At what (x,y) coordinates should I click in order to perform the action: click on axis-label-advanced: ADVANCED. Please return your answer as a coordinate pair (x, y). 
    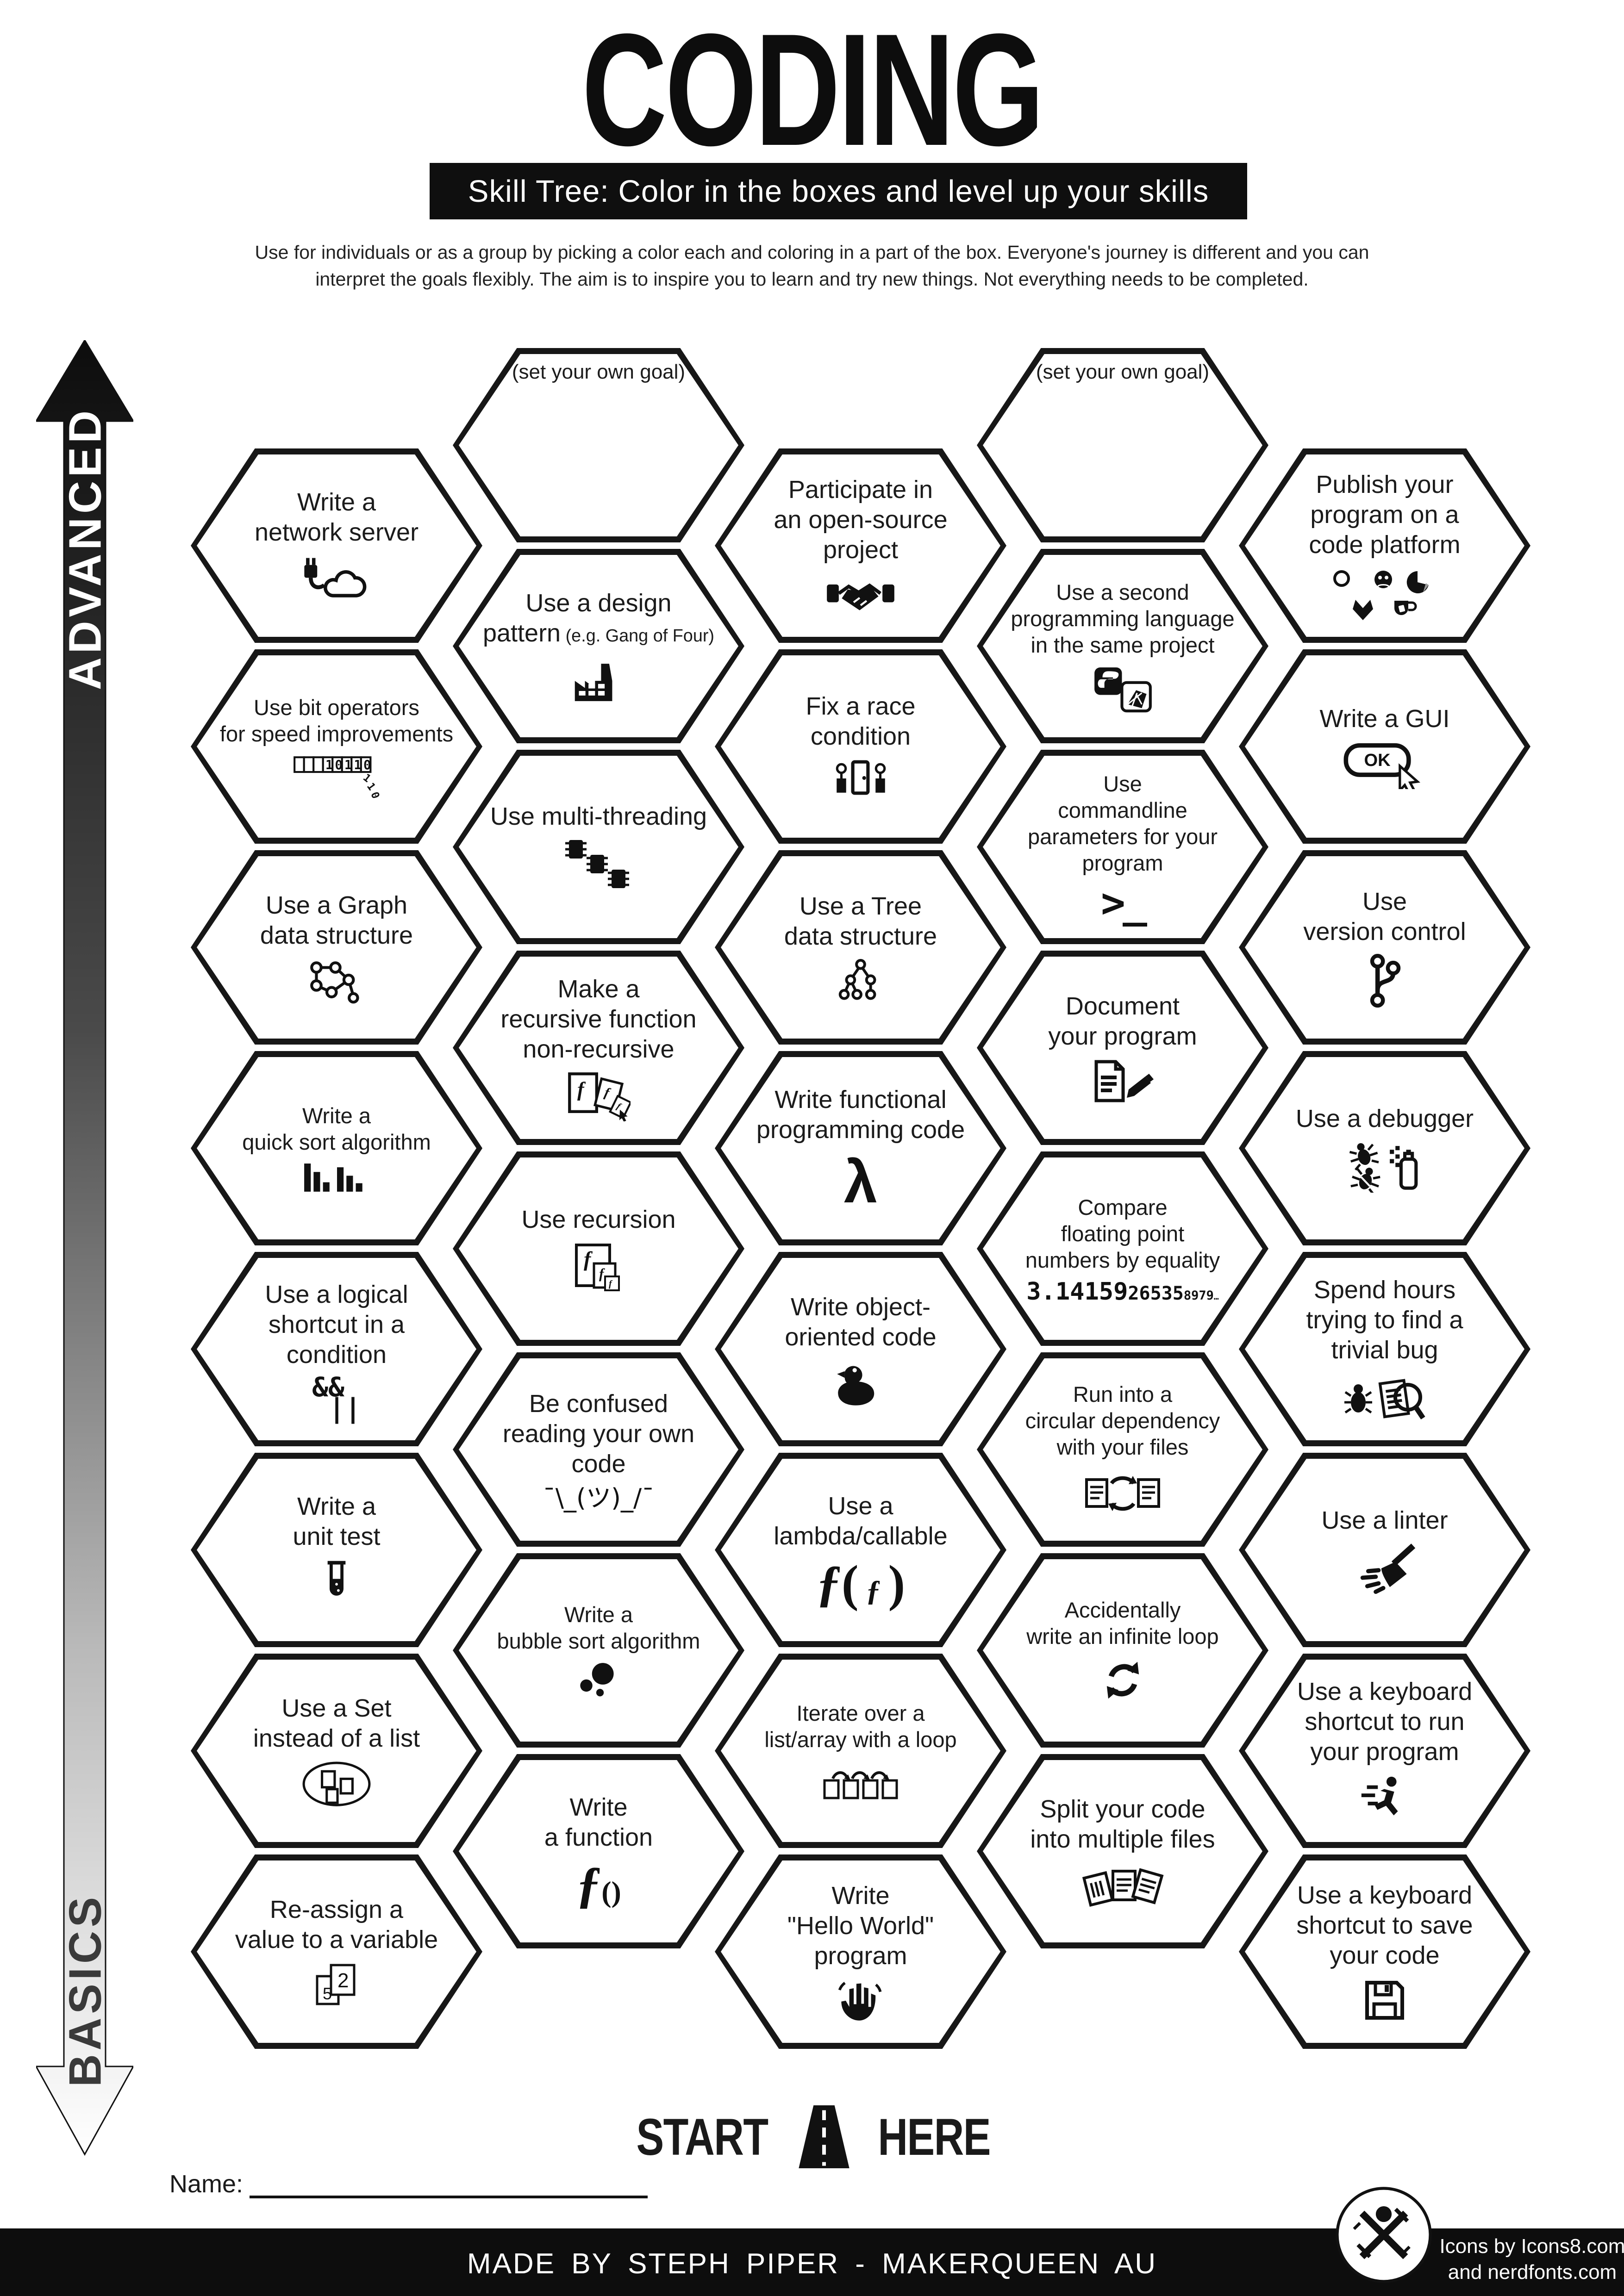
    Looking at the image, I should click on (85, 548).